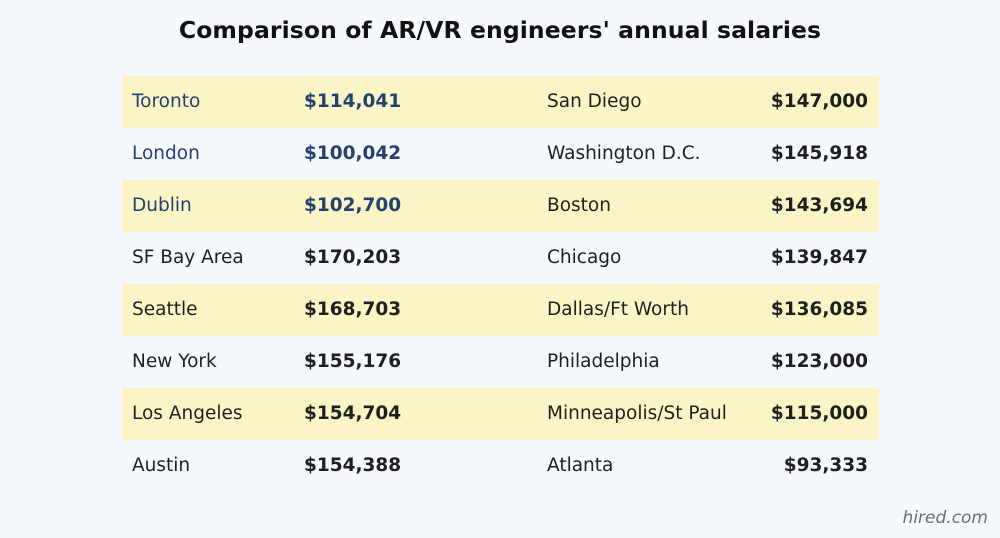 The image size is (1000, 538). I want to click on table-row: SF Bay Area $170,203 Chicago $139,847, so click(500, 258).